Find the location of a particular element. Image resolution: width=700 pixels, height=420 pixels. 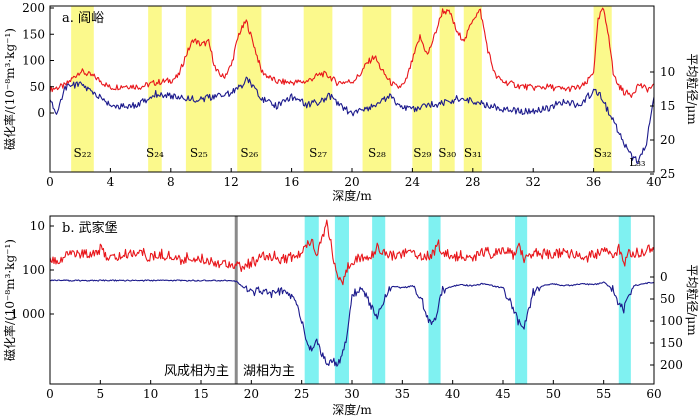

x-tick-label: 28 is located at coordinates (472, 182).